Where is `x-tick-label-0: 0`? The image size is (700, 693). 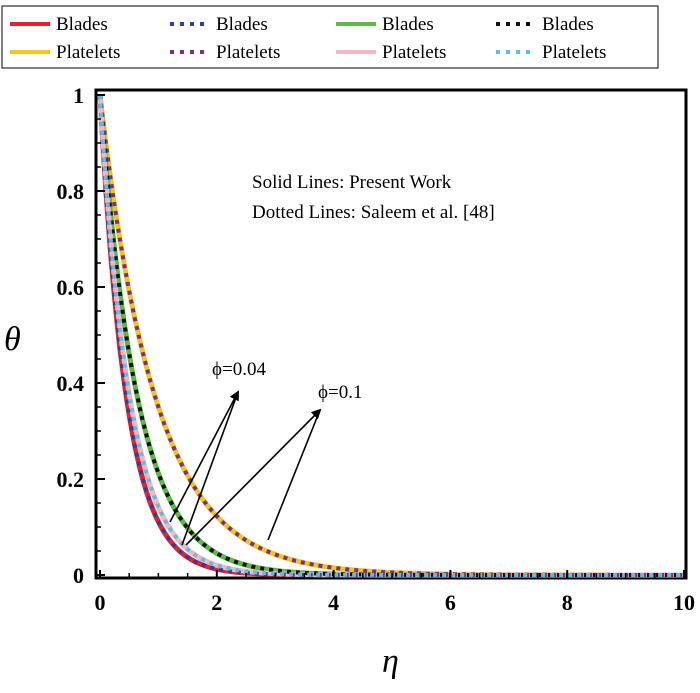
x-tick-label-0: 0 is located at coordinates (100, 602).